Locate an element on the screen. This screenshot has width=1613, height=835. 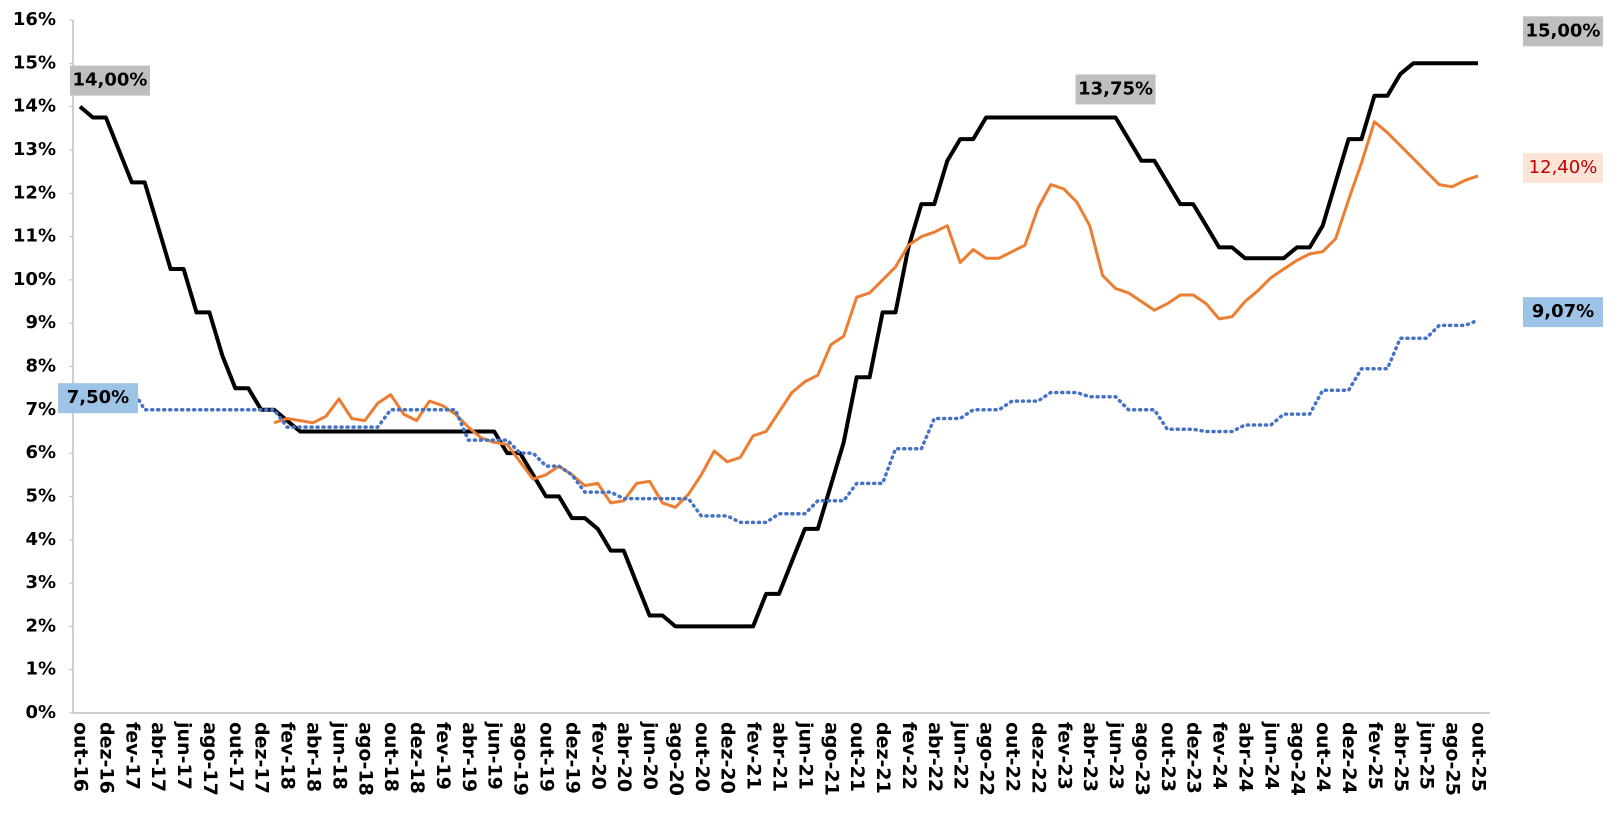
data-label-text: 9,07% is located at coordinates (1563, 311).